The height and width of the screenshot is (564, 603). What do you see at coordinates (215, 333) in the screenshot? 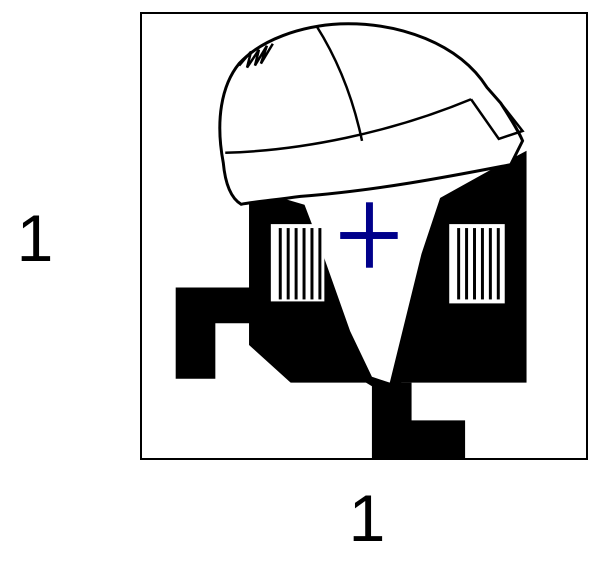
I see `left-arm-shape` at bounding box center [215, 333].